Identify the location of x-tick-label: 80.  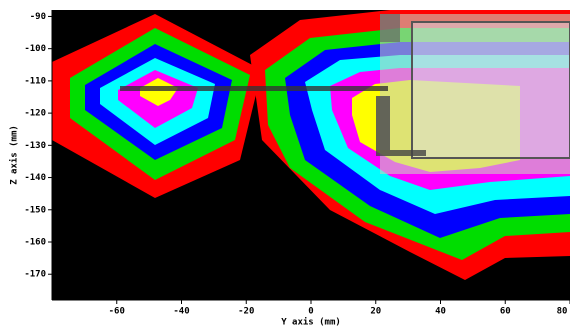
(562, 312).